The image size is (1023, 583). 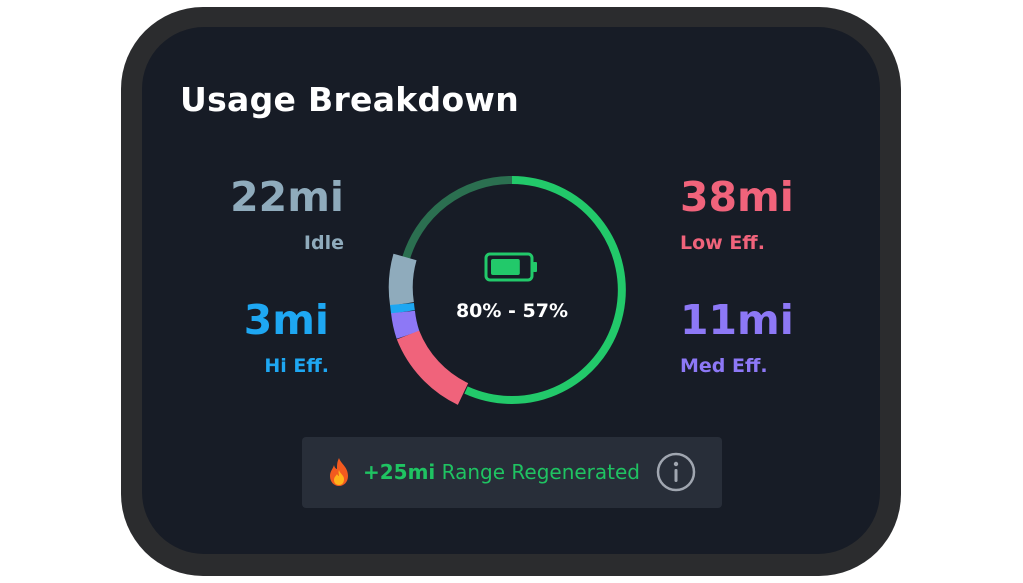 I want to click on battery-icon, so click(x=510, y=267).